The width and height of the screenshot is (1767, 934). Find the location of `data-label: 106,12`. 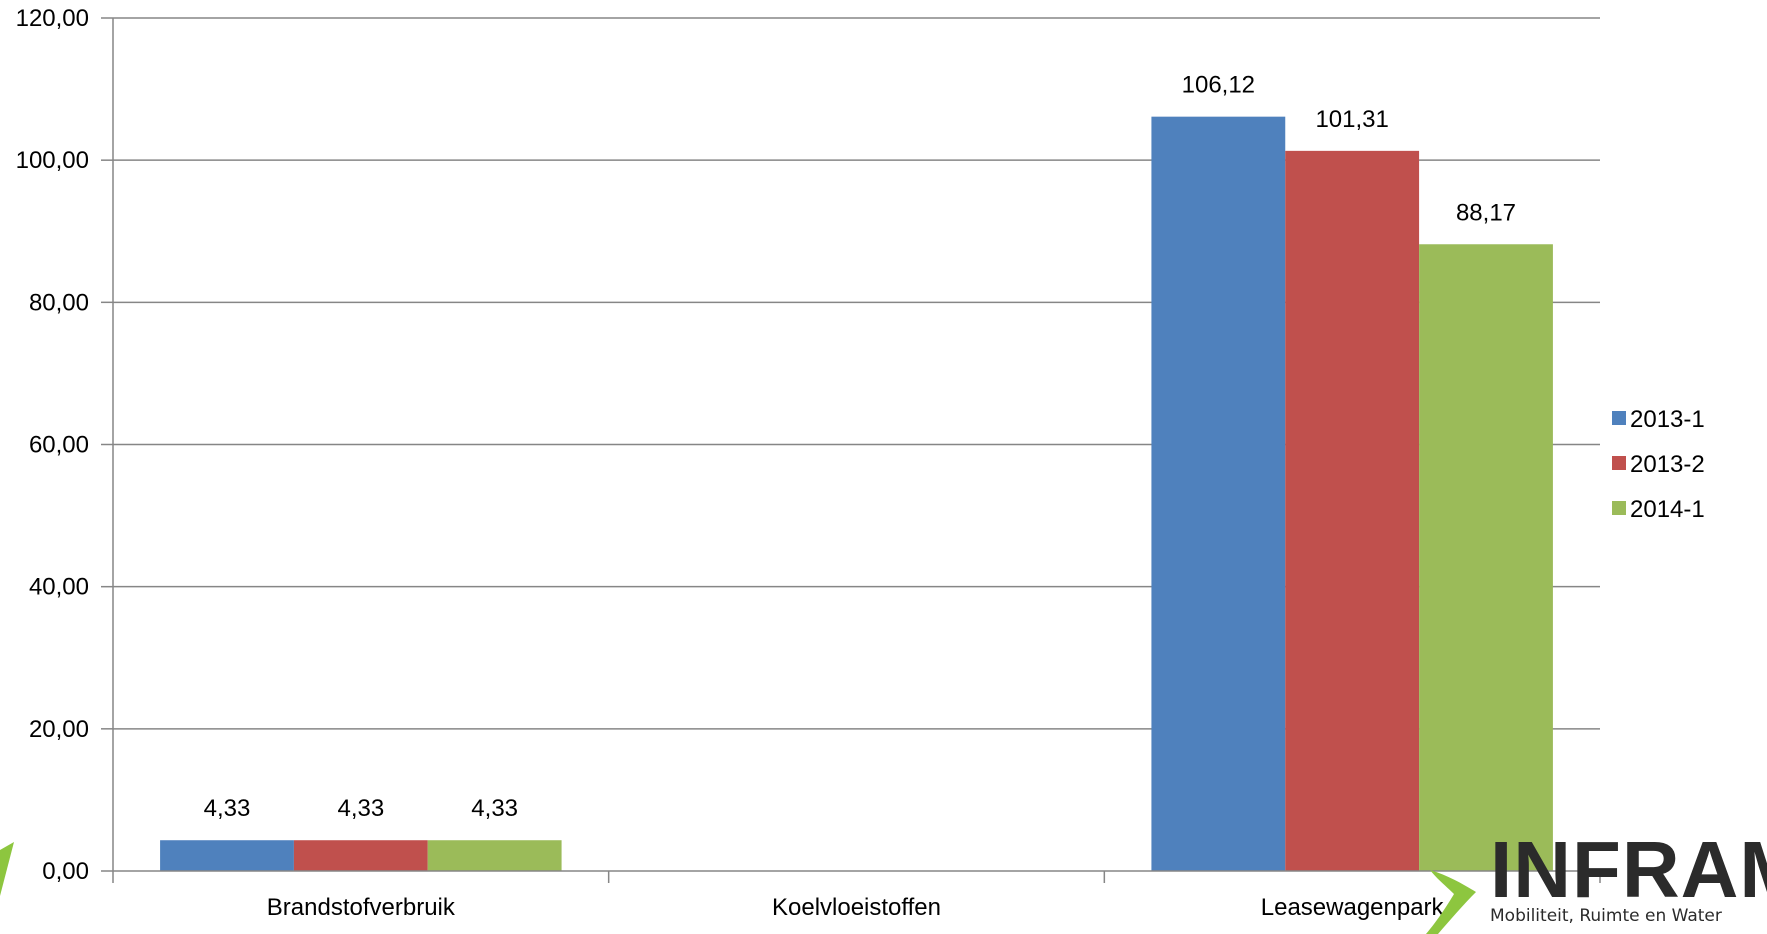

data-label: 106,12 is located at coordinates (1218, 85).